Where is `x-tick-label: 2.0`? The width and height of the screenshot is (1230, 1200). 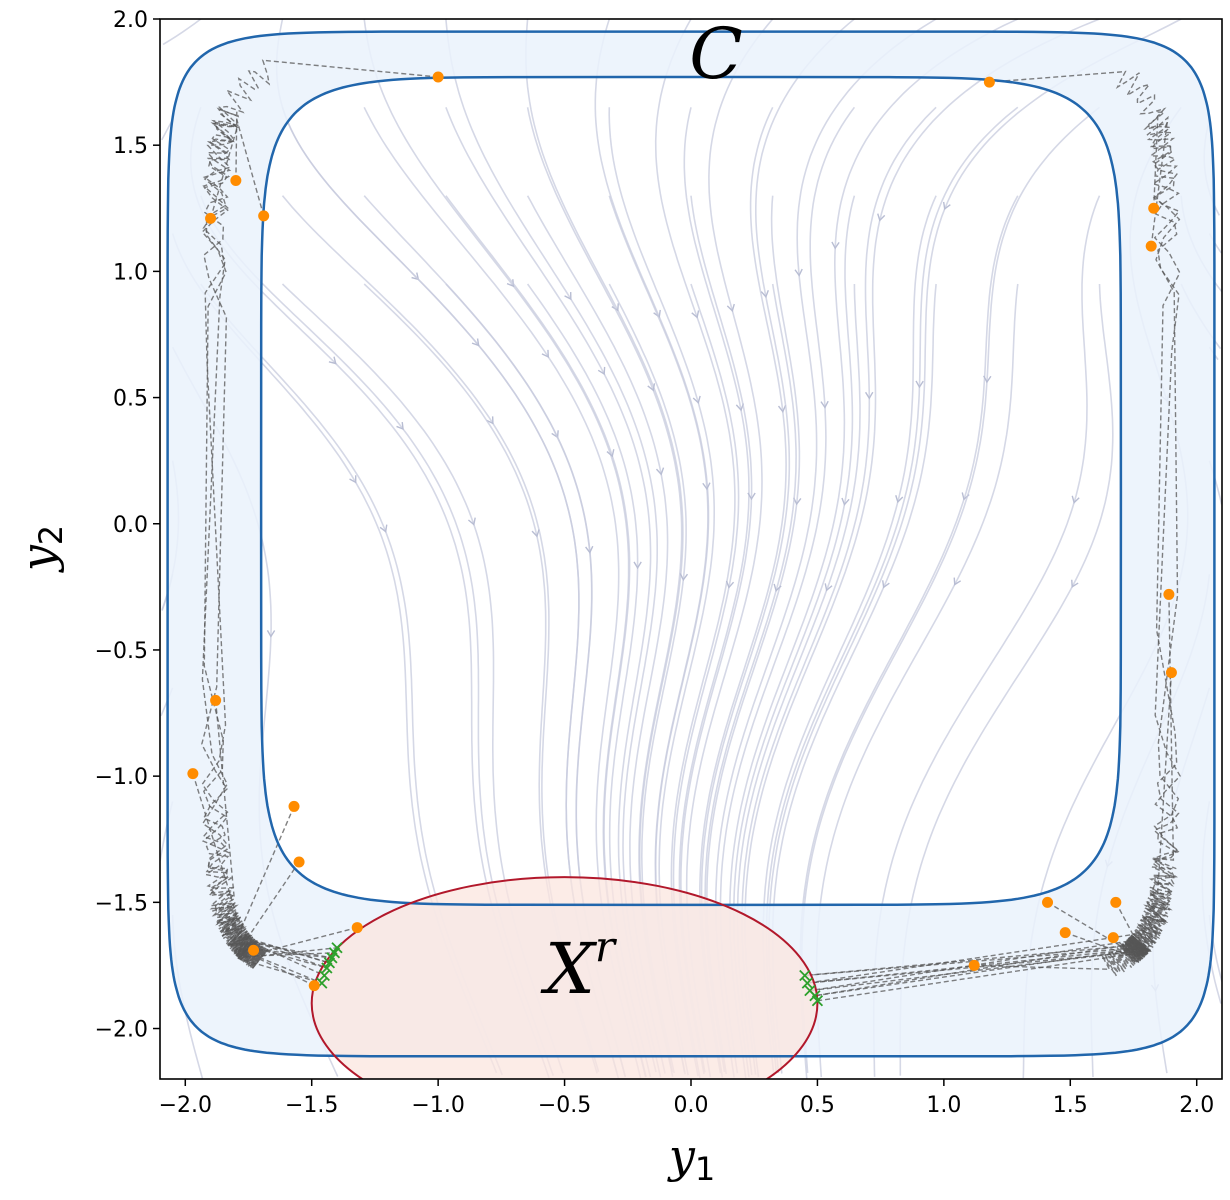
x-tick-label: 2.0 is located at coordinates (1196, 1105).